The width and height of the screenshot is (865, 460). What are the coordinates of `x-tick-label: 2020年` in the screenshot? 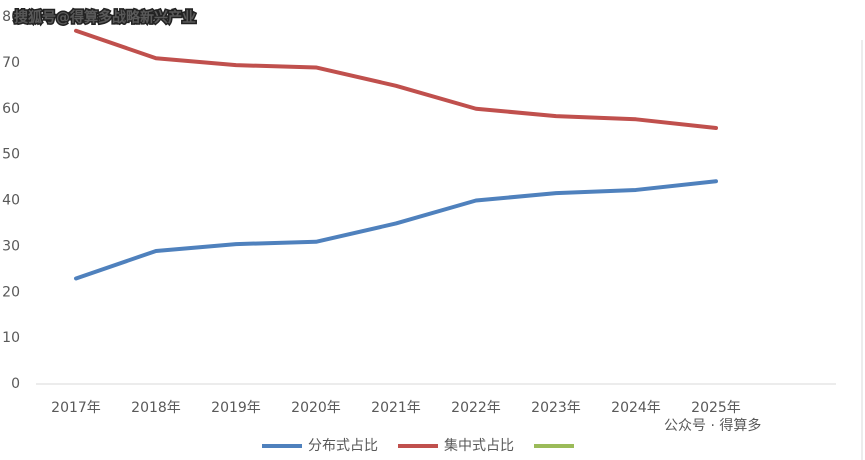 It's located at (316, 408).